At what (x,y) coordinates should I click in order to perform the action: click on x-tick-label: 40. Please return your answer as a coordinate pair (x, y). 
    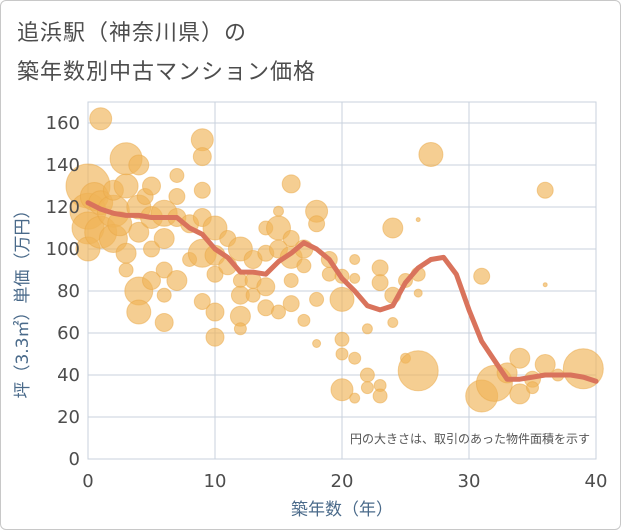
    Looking at the image, I should click on (596, 481).